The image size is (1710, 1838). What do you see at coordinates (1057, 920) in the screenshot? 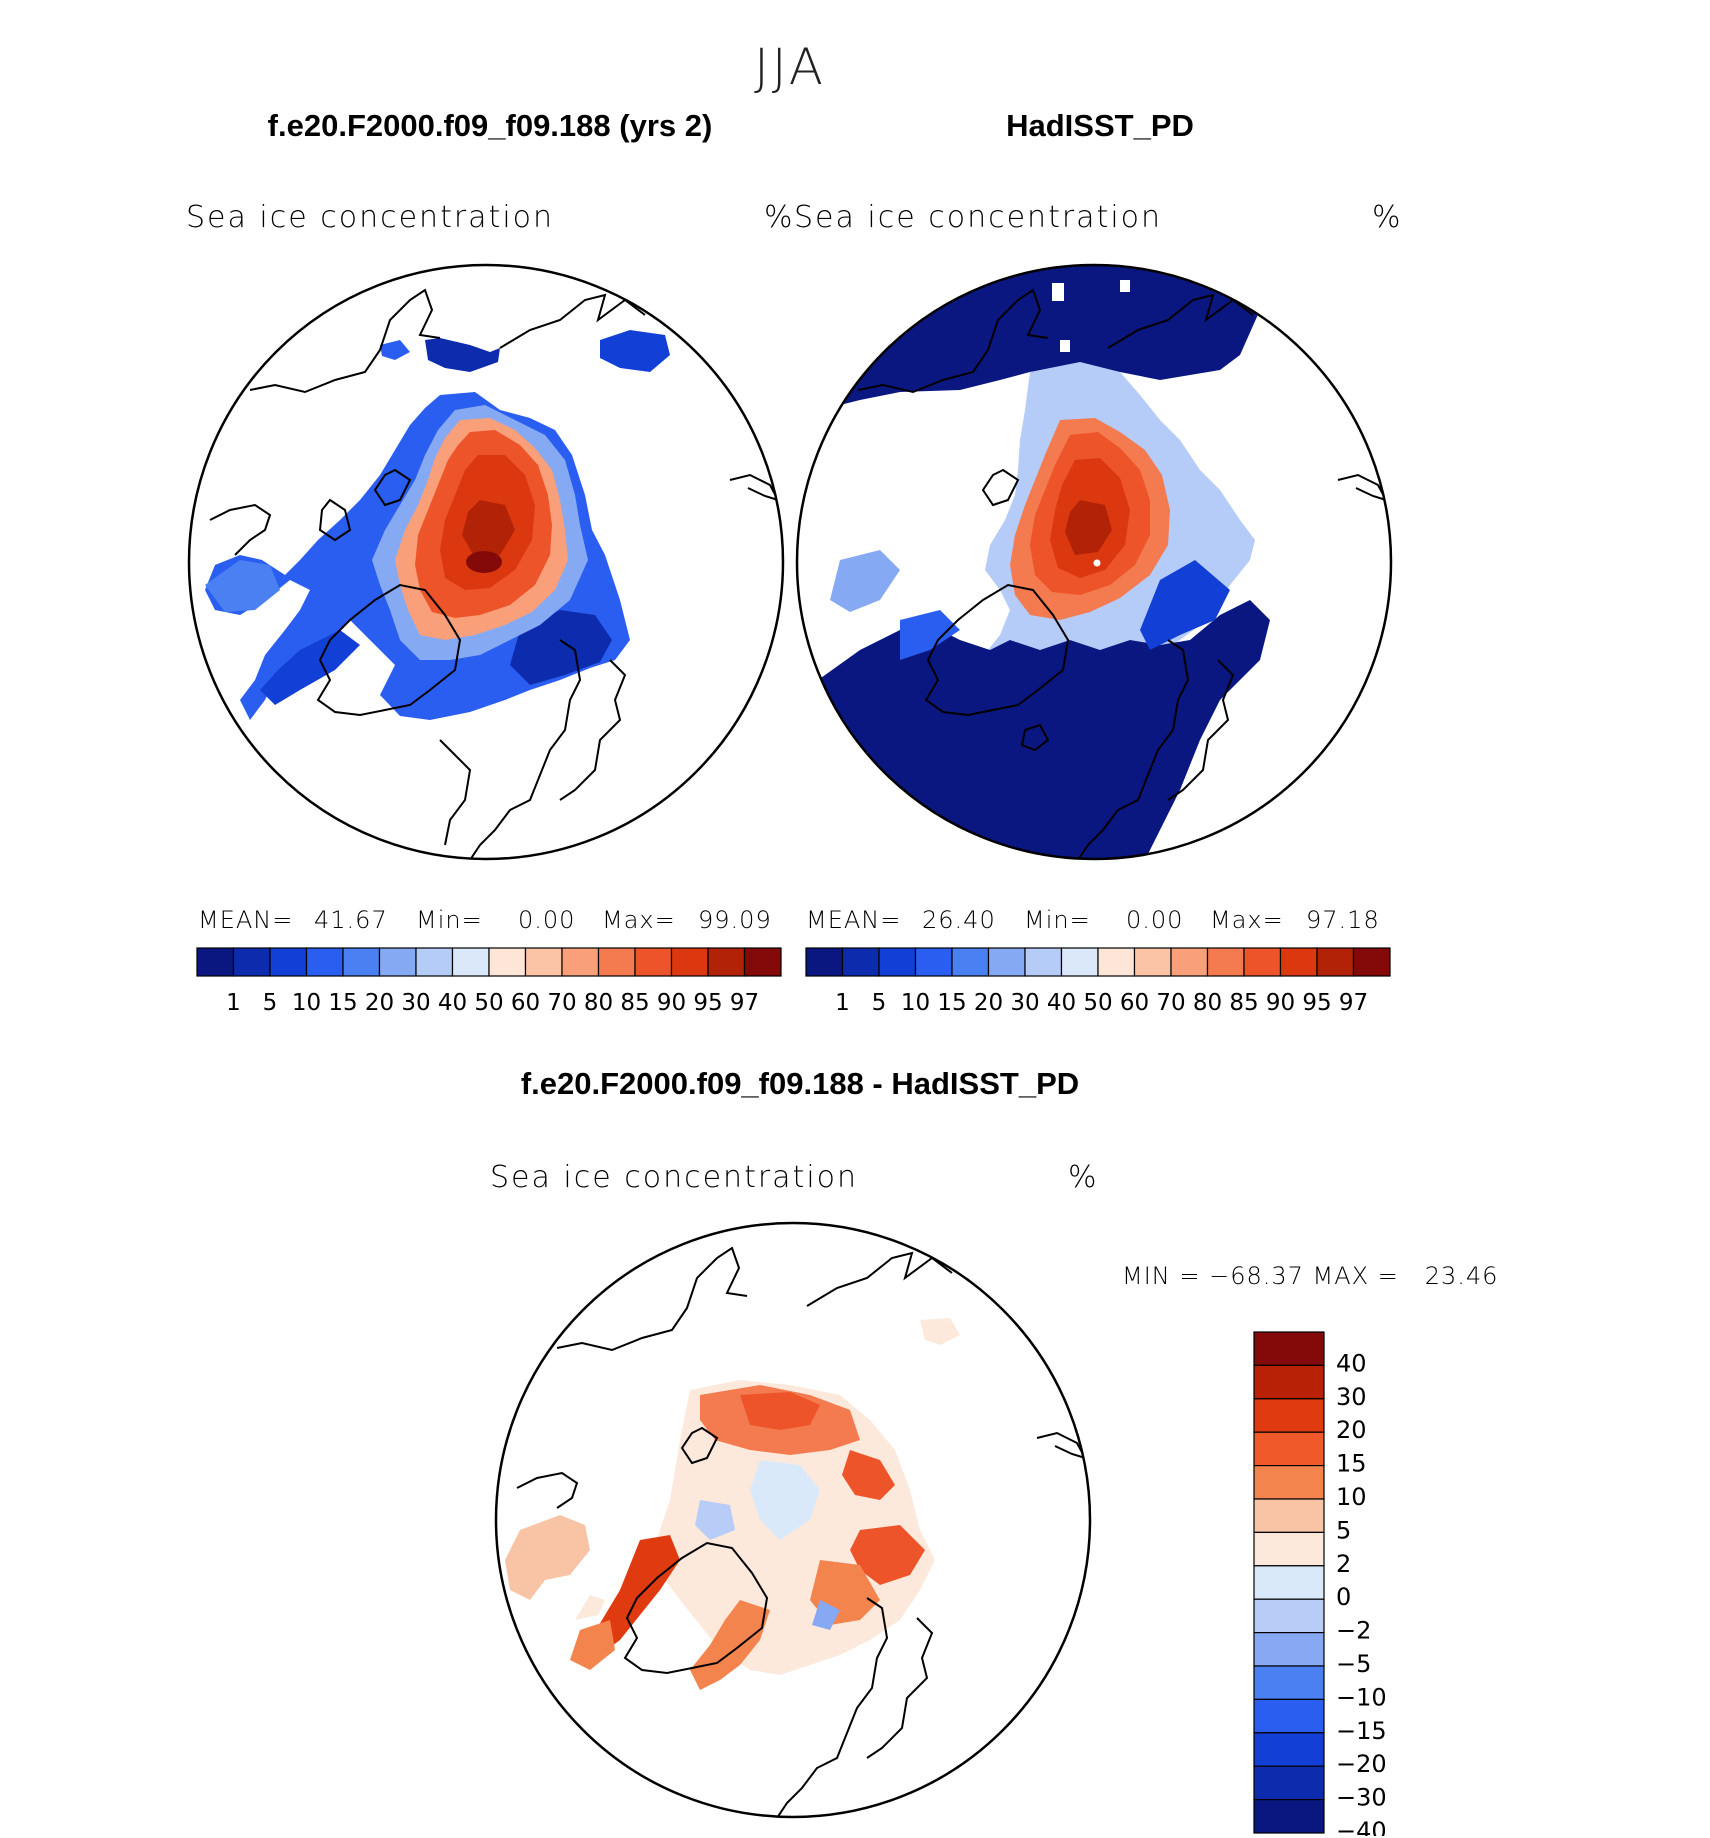
I see `panel-2-min-label: Min=` at bounding box center [1057, 920].